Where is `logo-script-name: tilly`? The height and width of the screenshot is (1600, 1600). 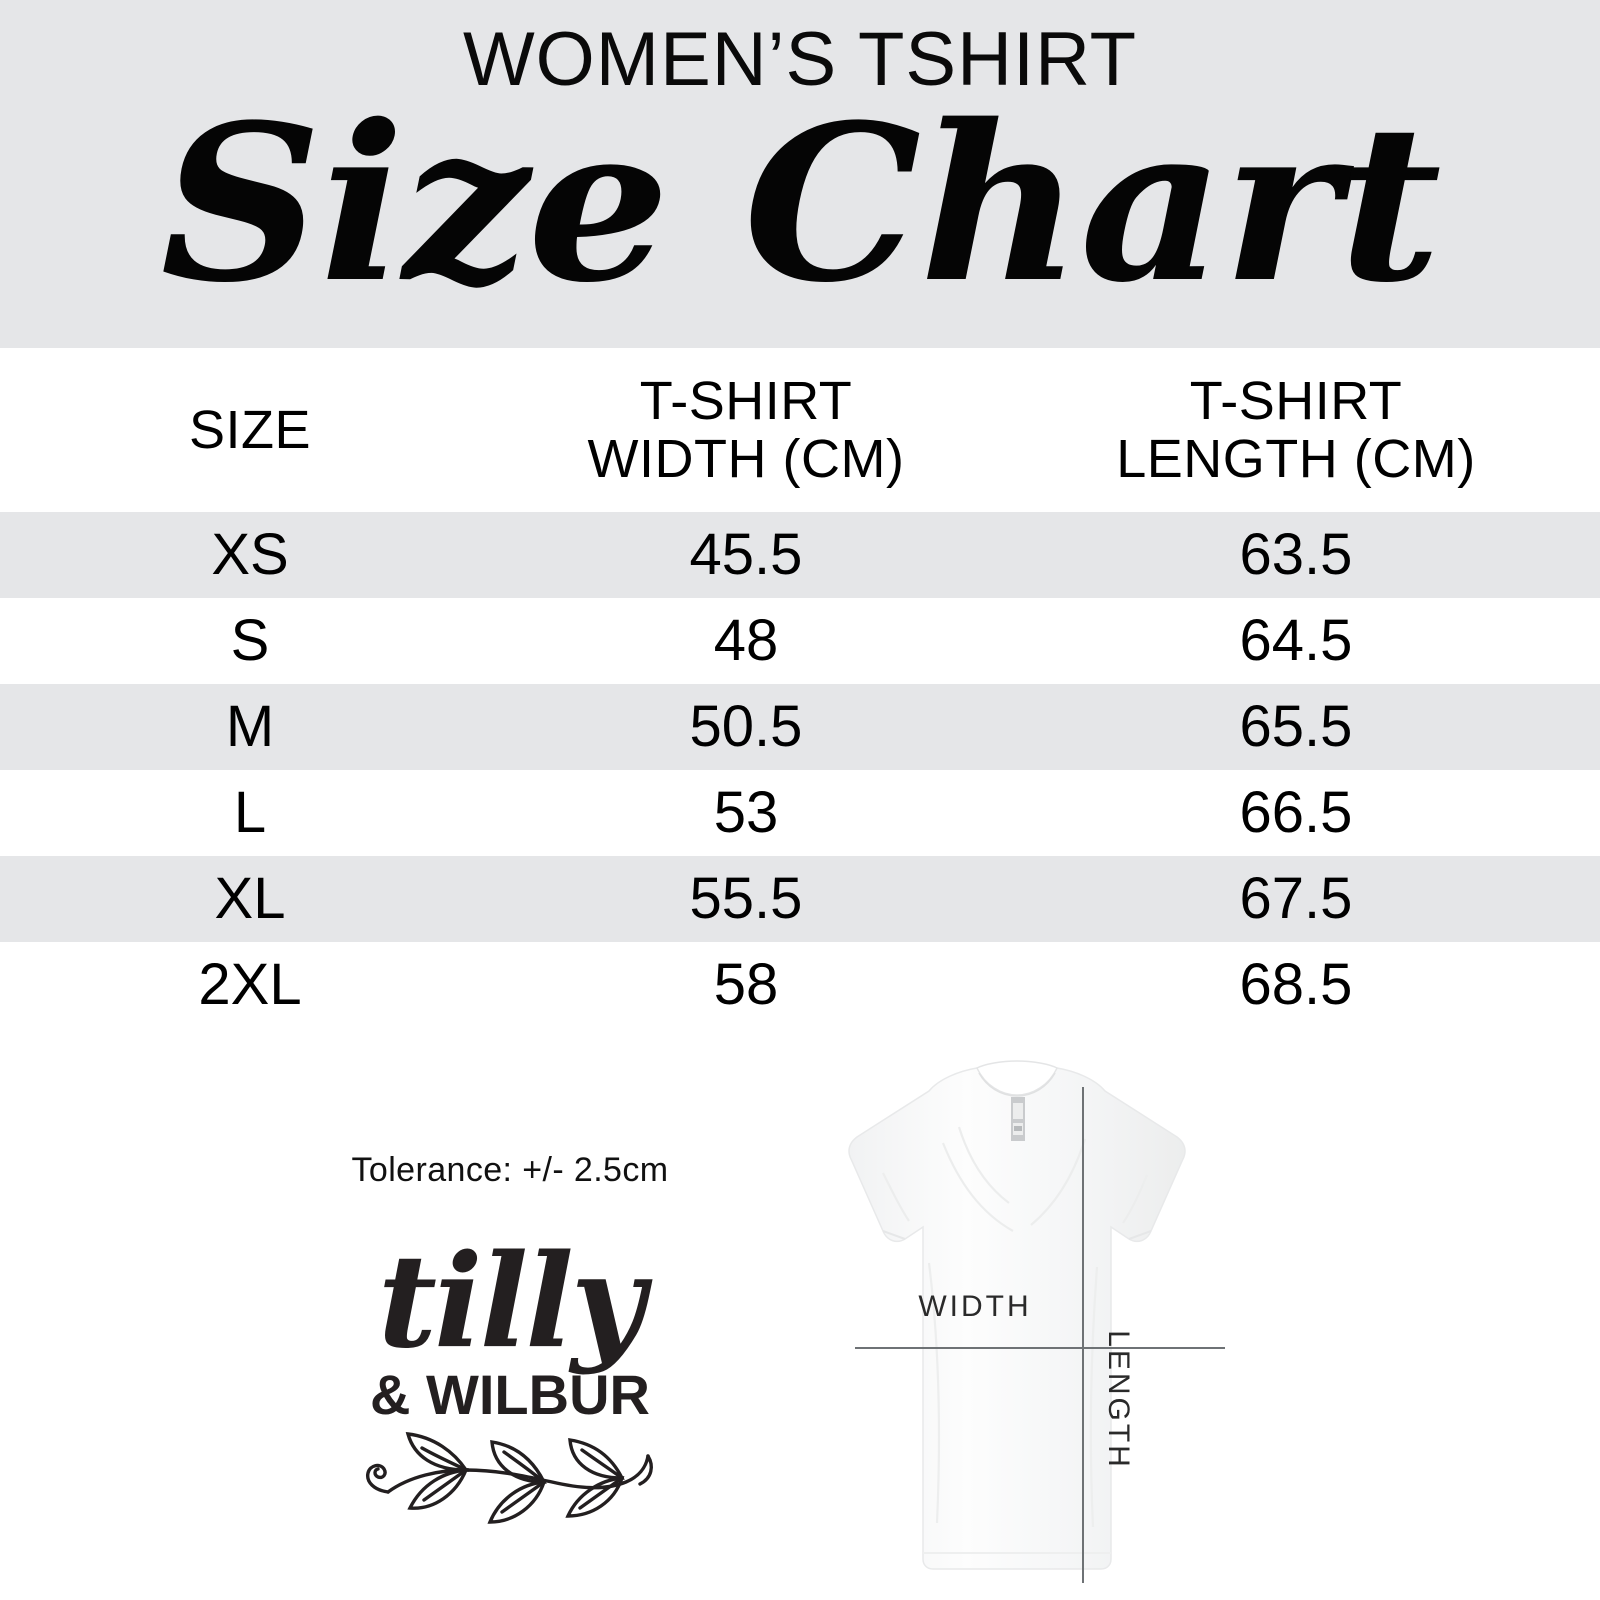 logo-script-name: tilly is located at coordinates (511, 1302).